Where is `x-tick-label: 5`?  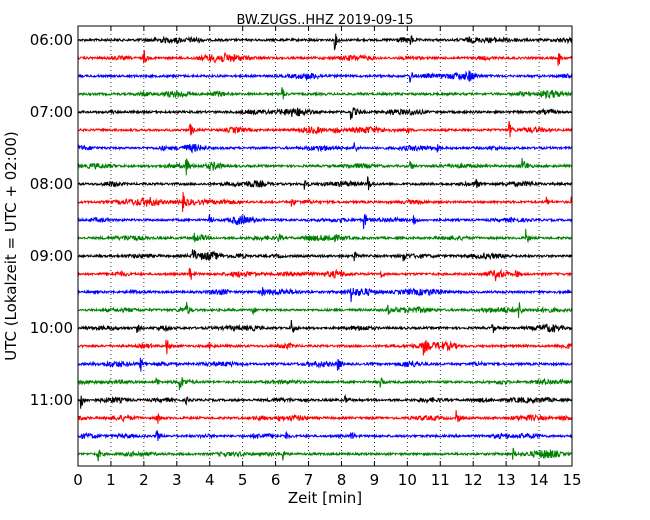
x-tick-label: 5 is located at coordinates (243, 480).